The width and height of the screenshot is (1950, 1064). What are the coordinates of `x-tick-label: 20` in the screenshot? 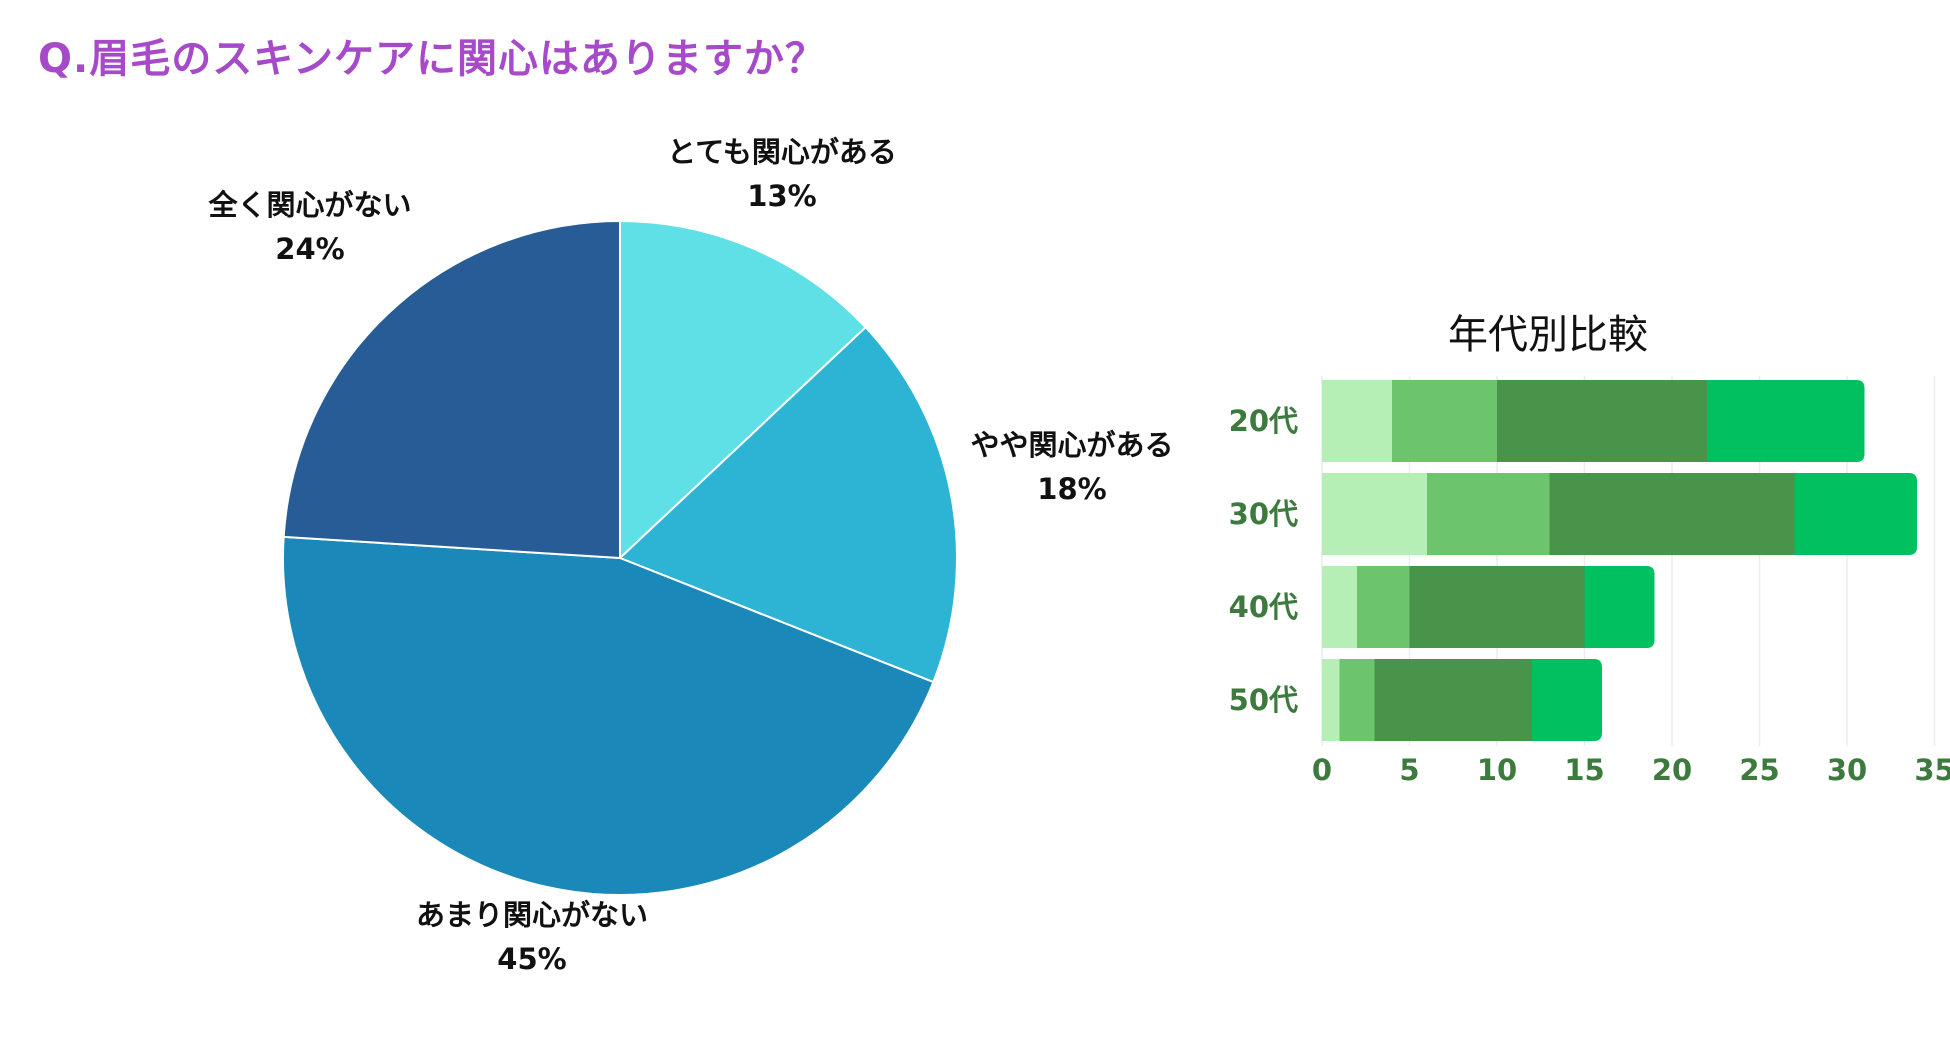 It's located at (1672, 770).